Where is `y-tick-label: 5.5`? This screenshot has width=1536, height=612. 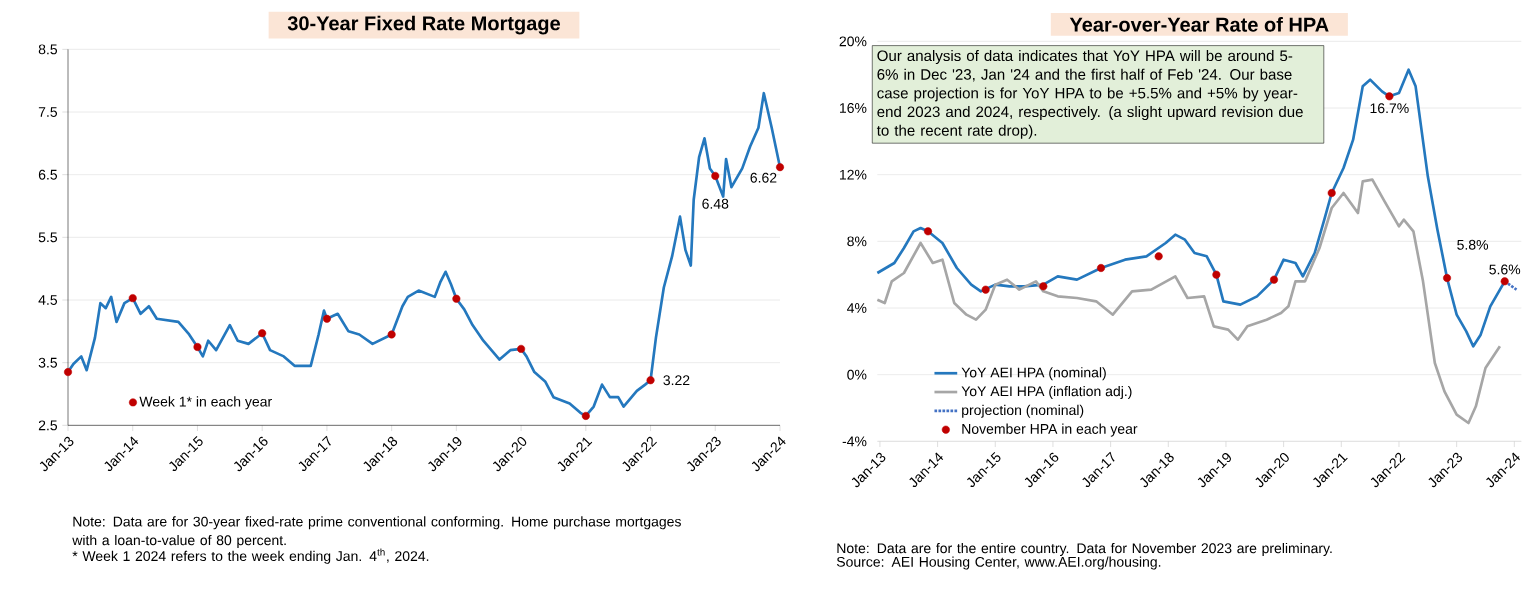
y-tick-label: 5.5 is located at coordinates (48, 237).